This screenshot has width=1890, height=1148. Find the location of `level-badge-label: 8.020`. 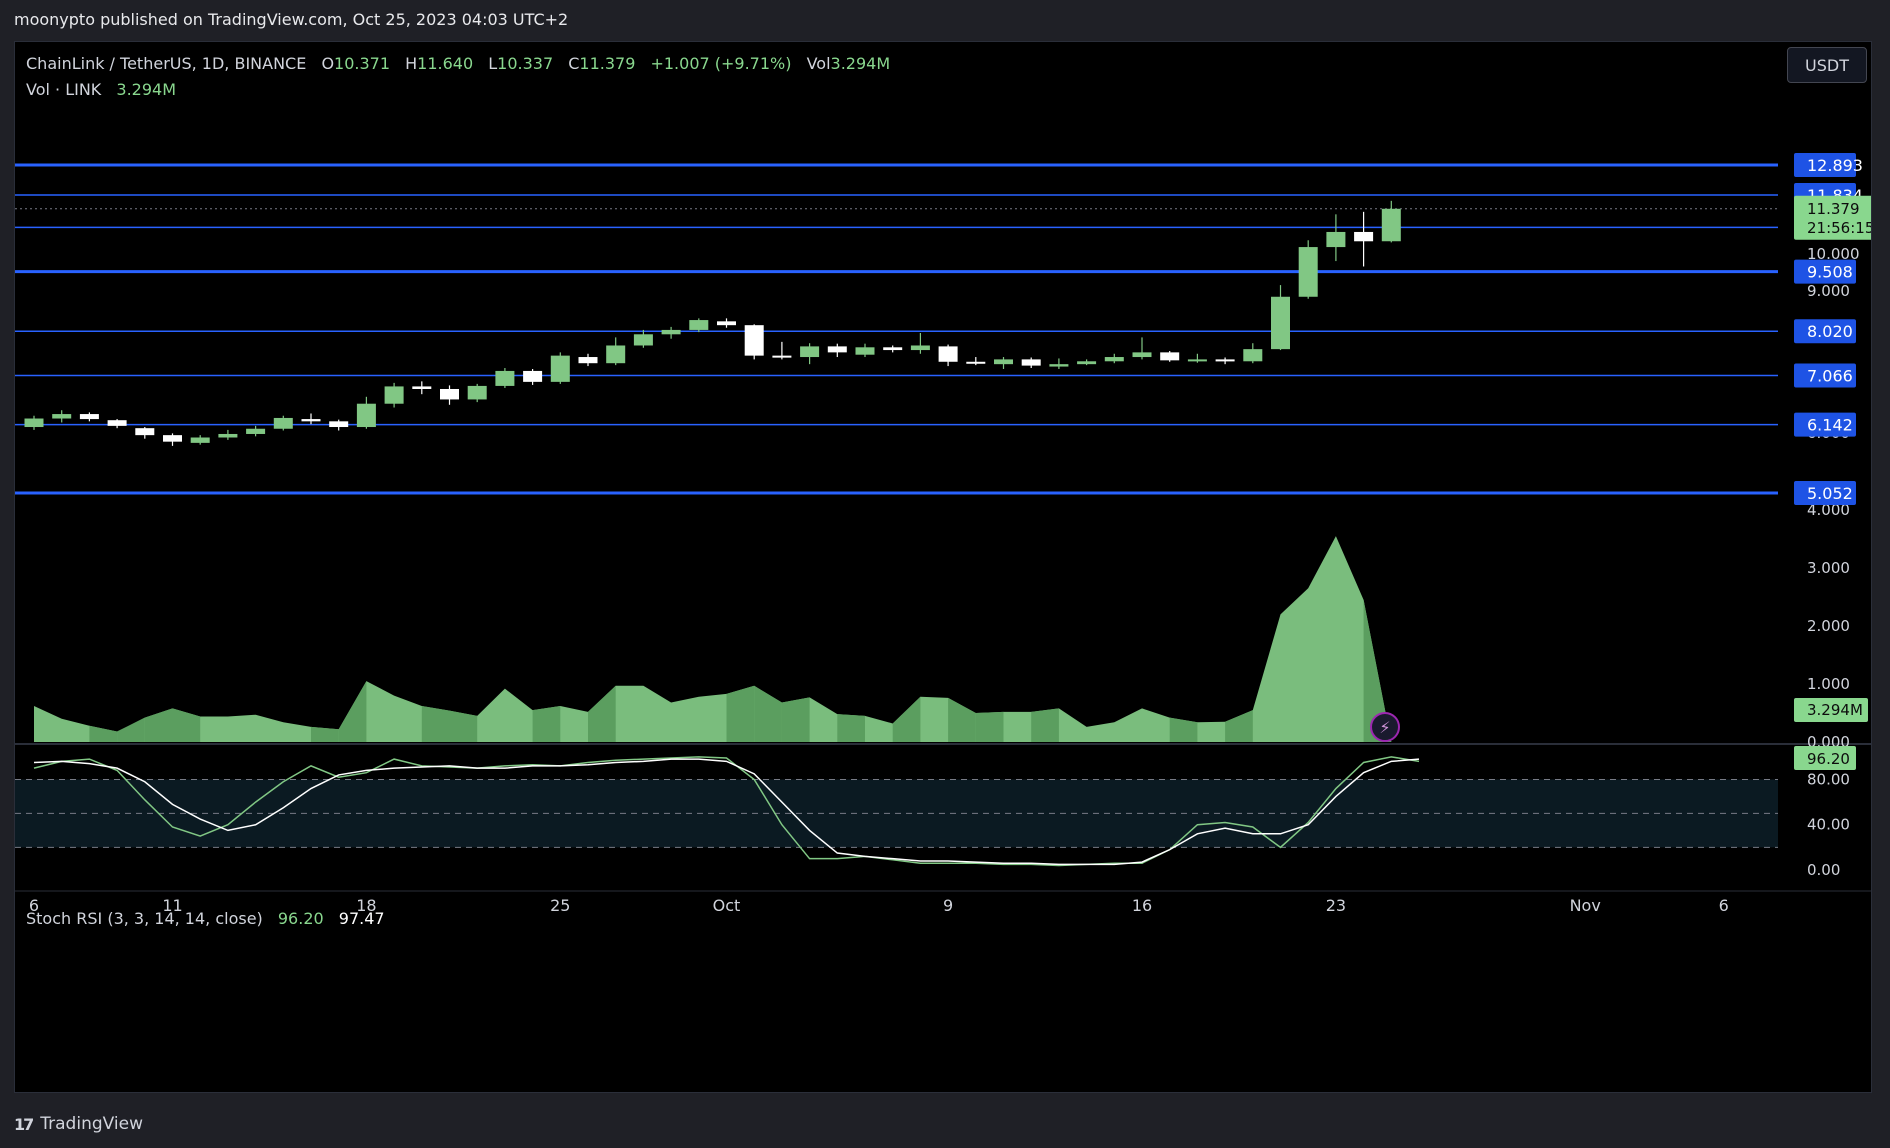

level-badge-label: 8.020 is located at coordinates (1830, 331).